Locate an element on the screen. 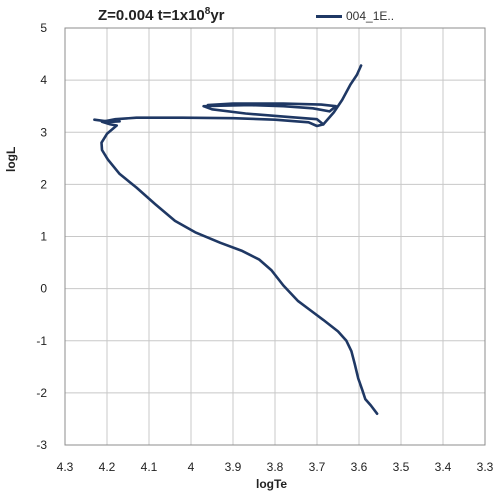  x-tick-label: 3.9 is located at coordinates (233, 467).